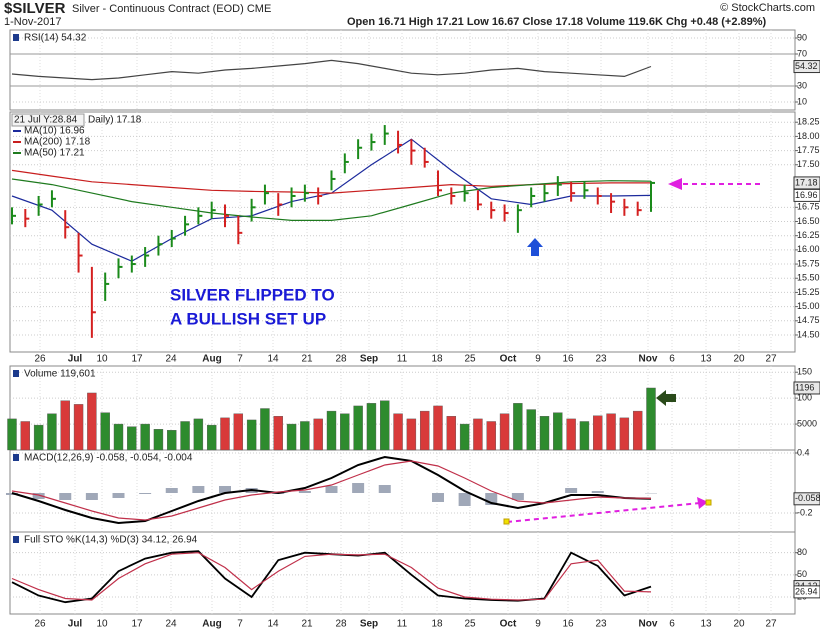 The height and width of the screenshot is (638, 820). What do you see at coordinates (808, 278) in the screenshot?
I see `y-tick-label: 15.50` at bounding box center [808, 278].